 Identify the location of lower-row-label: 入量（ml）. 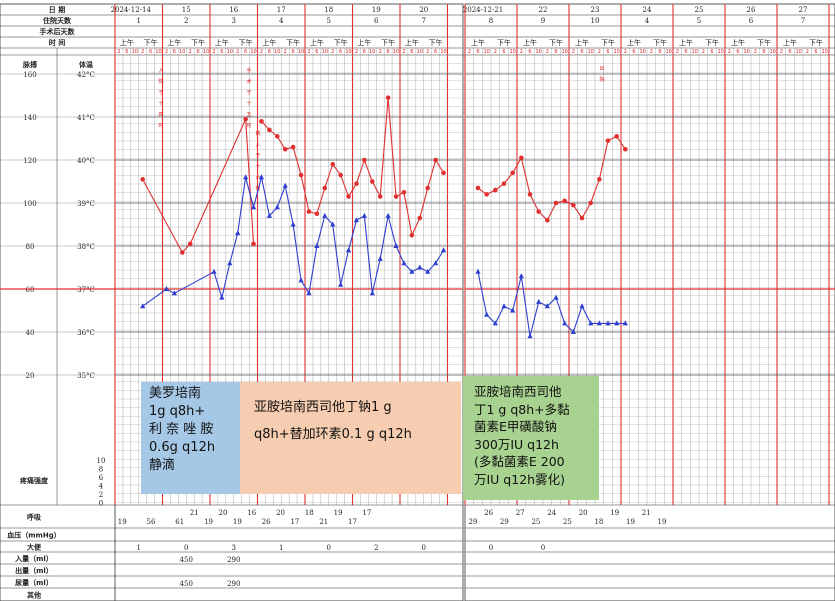
(33, 558).